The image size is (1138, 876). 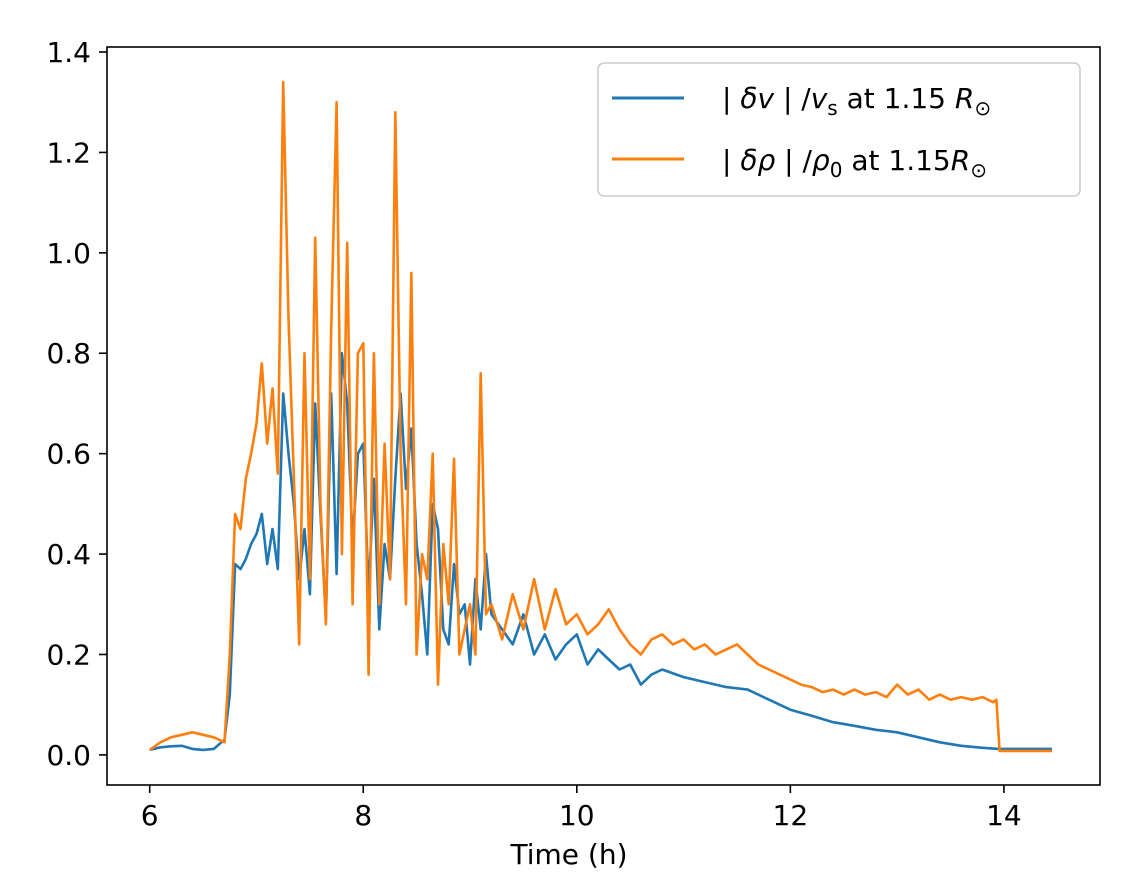 I want to click on y-tick-label: 0.6, so click(x=68, y=454).